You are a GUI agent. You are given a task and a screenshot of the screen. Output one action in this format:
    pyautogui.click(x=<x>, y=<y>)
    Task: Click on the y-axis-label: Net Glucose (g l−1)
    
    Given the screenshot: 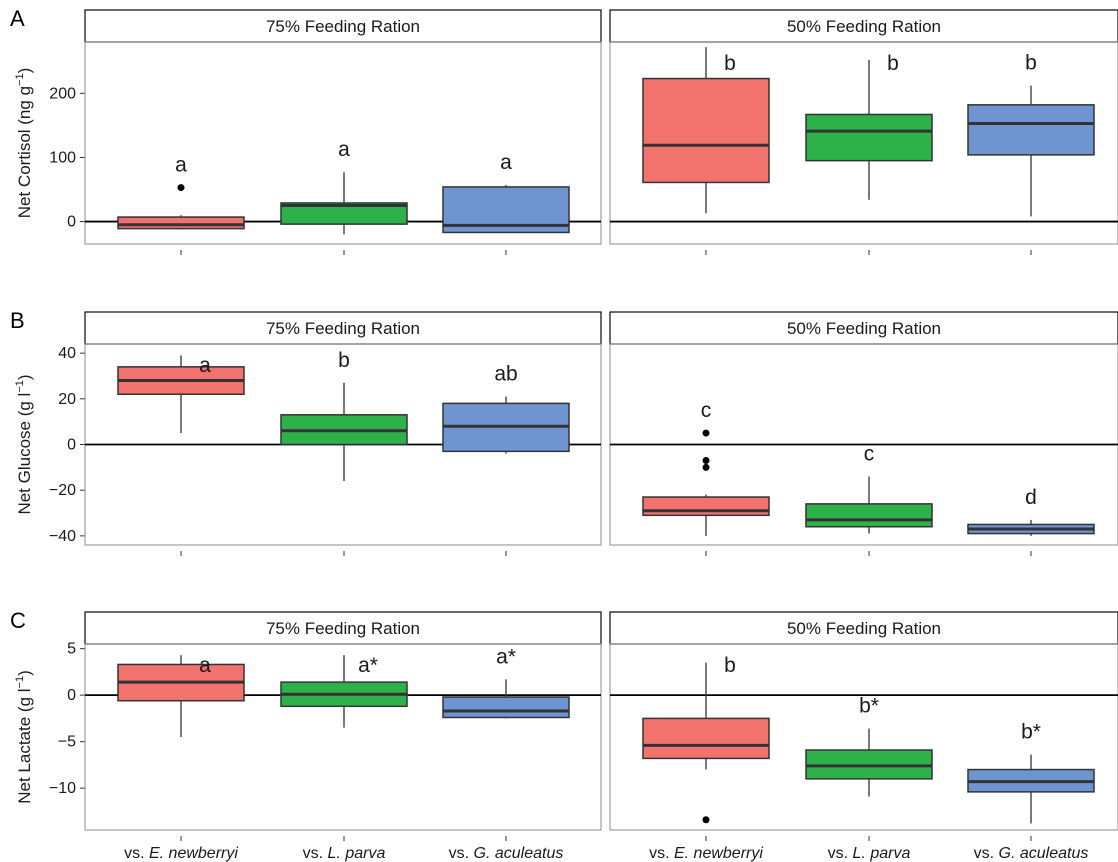 What is the action you would take?
    pyautogui.click(x=24, y=444)
    